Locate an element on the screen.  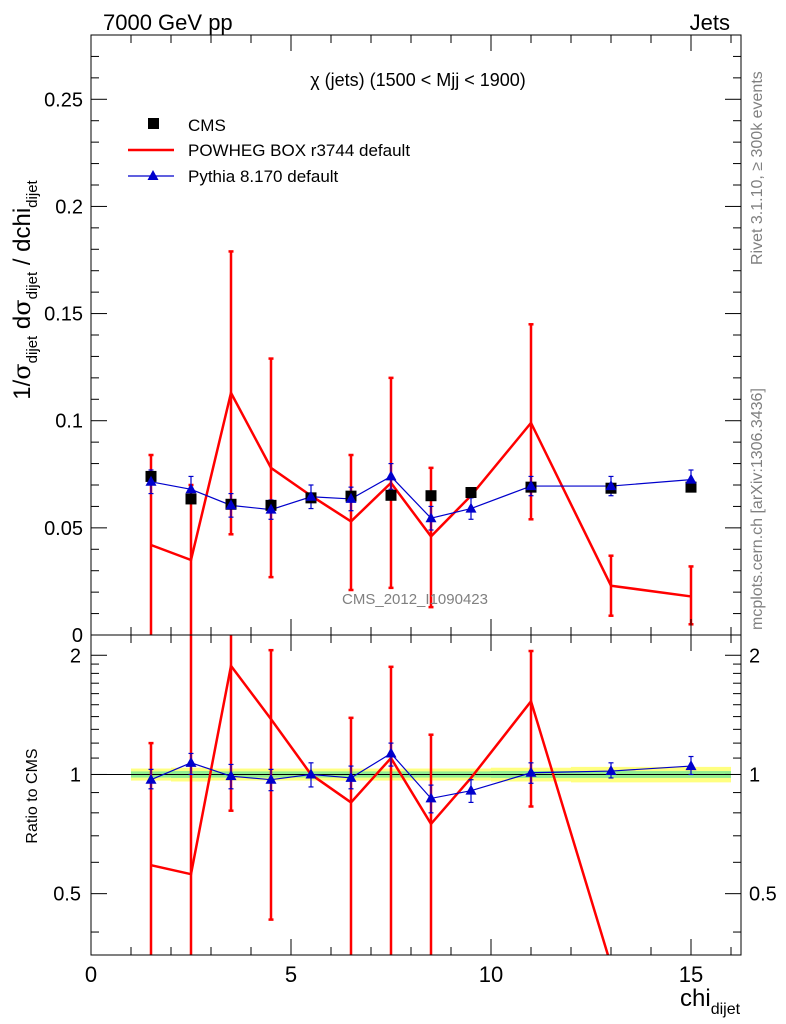
legend-cms-label: CMS is located at coordinates (207, 125).